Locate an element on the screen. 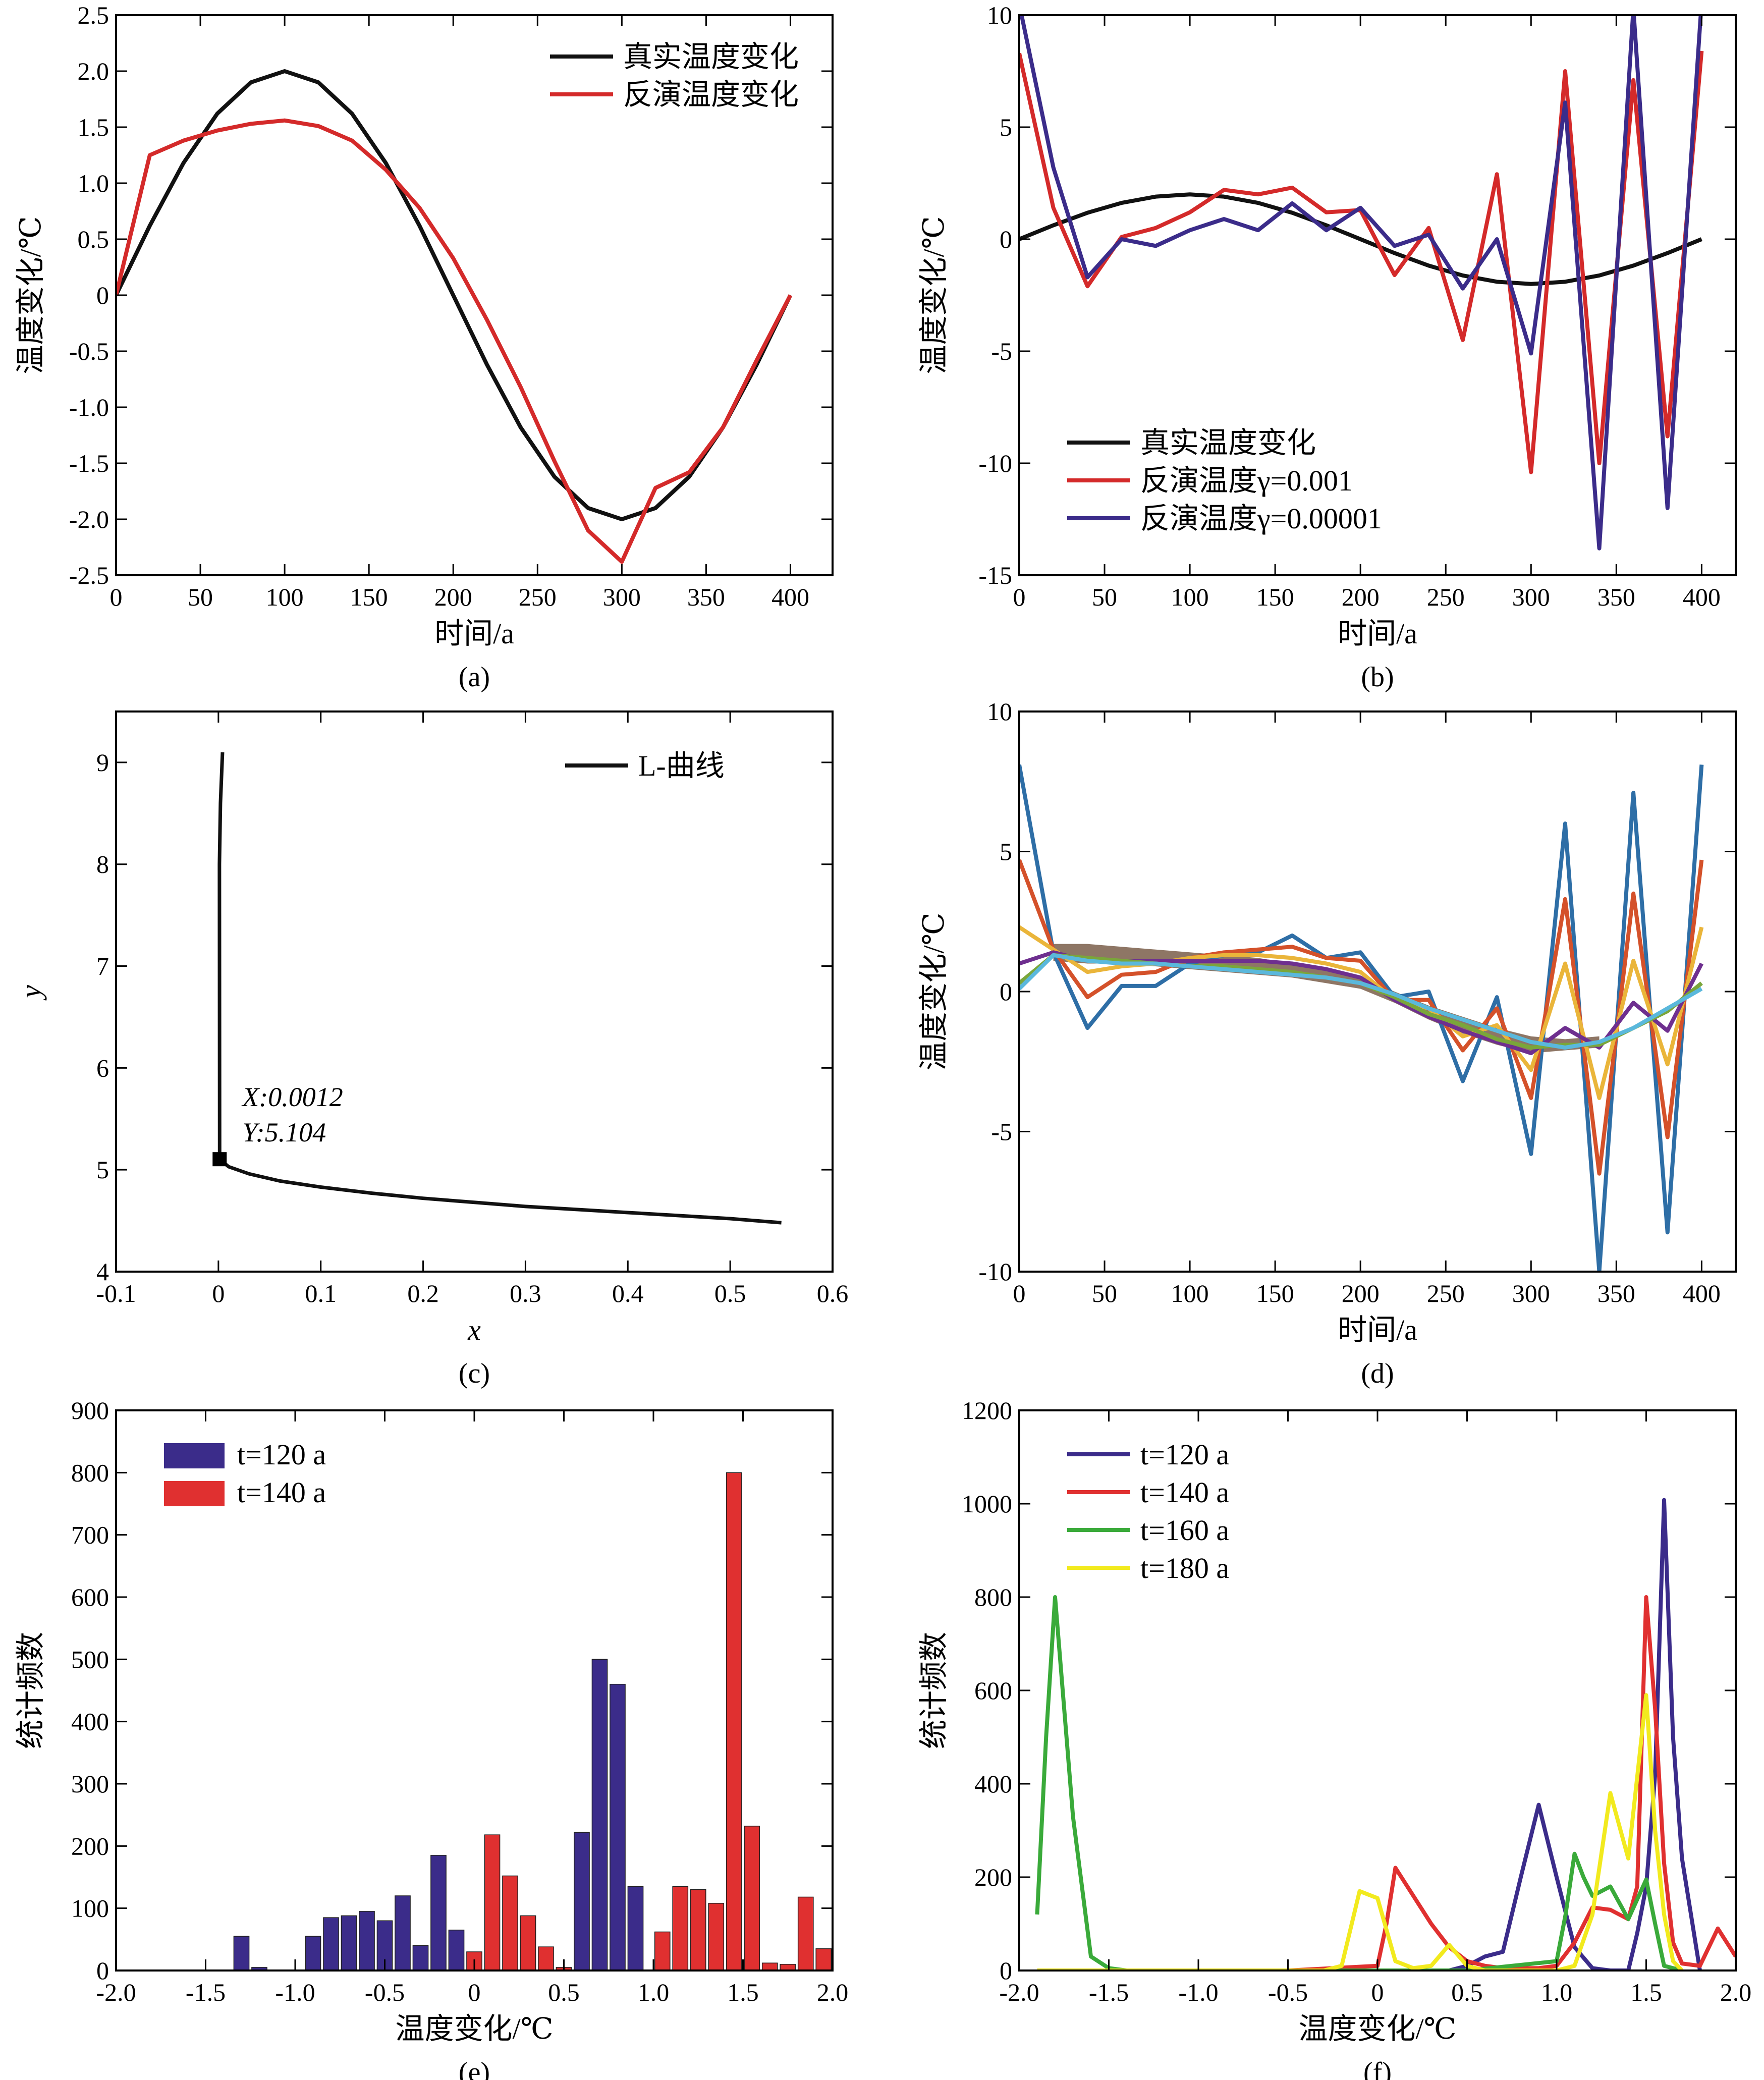 The height and width of the screenshot is (2080, 1764). x-tick-label: 150 is located at coordinates (1275, 597).